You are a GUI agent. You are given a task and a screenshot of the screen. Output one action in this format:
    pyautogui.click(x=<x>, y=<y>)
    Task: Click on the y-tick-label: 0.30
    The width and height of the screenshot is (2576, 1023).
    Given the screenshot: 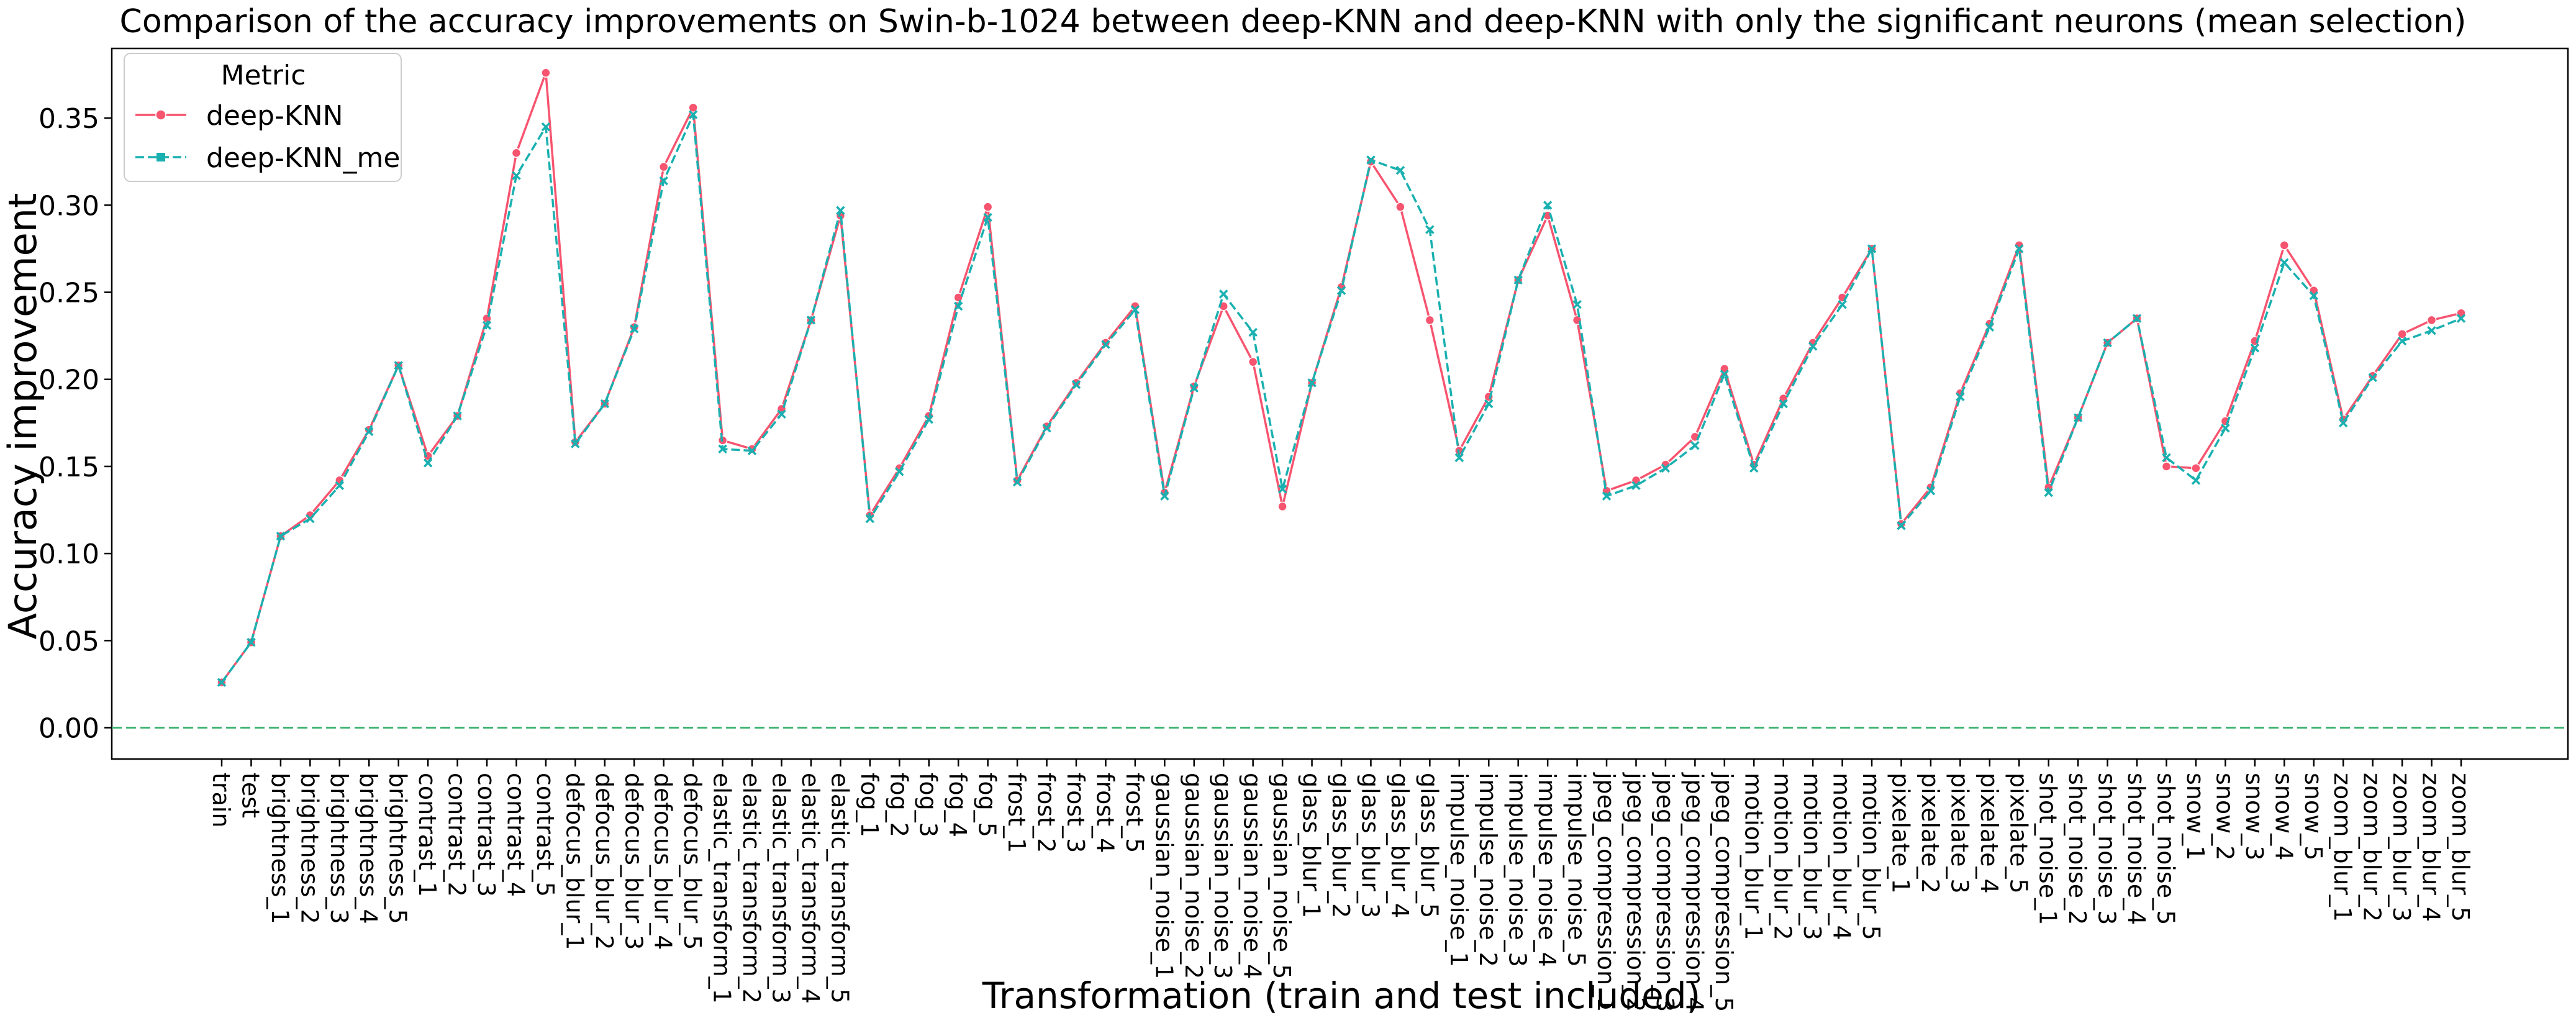 What is the action you would take?
    pyautogui.click(x=69, y=206)
    